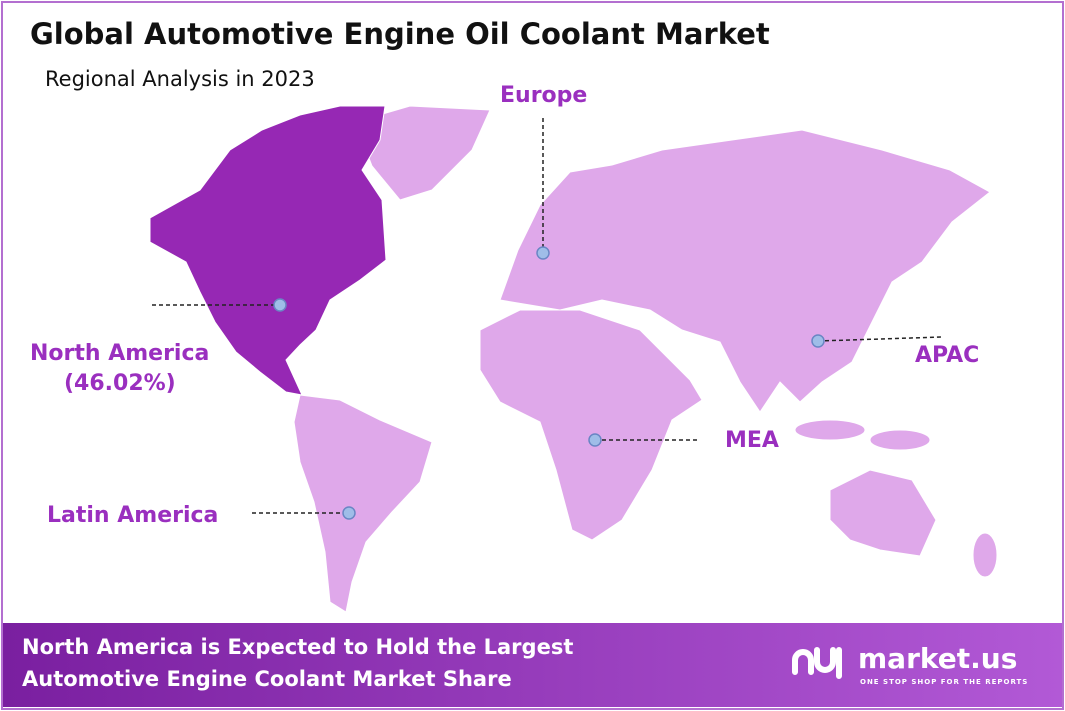 The height and width of the screenshot is (711, 1065). What do you see at coordinates (543, 95) in the screenshot?
I see `region-label: Europe` at bounding box center [543, 95].